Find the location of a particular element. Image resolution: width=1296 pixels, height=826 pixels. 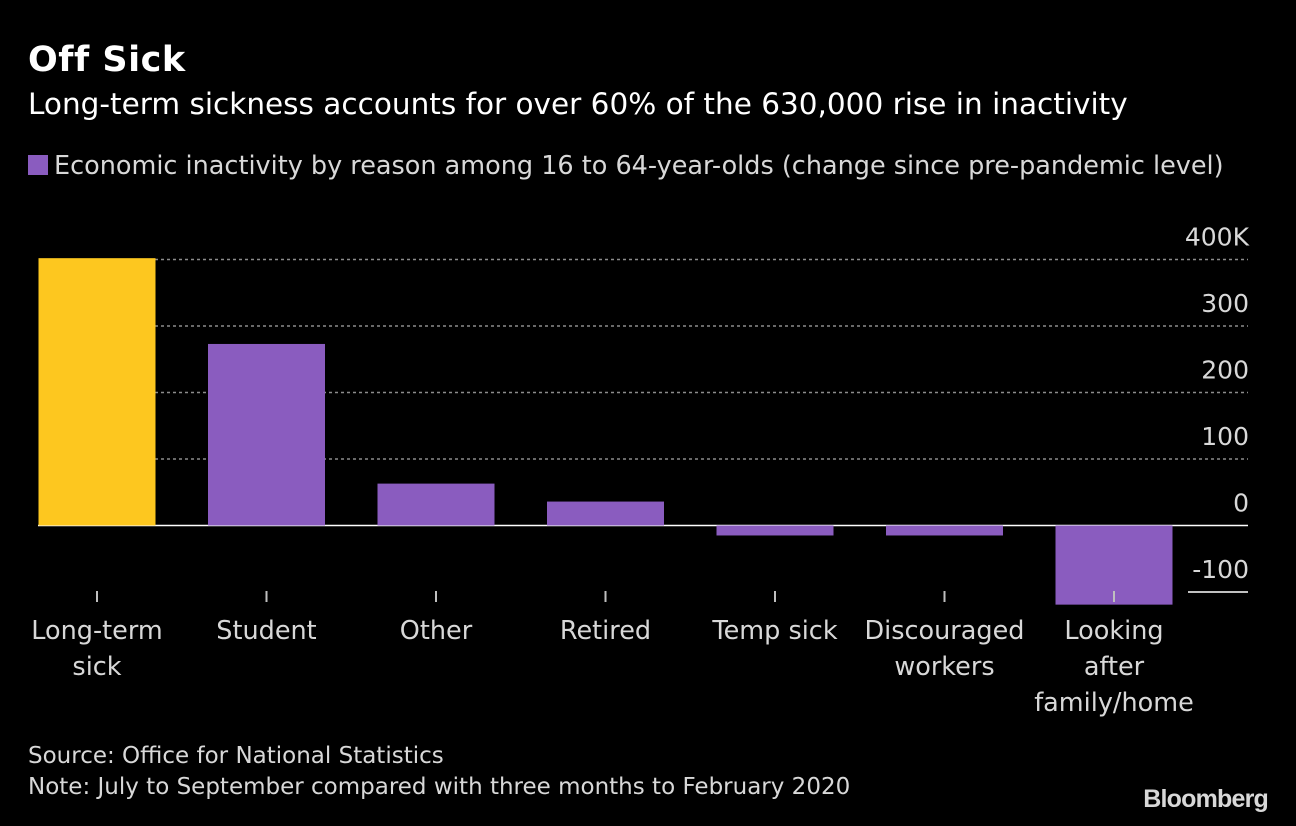

y-tick-label: 300 is located at coordinates (1225, 303).